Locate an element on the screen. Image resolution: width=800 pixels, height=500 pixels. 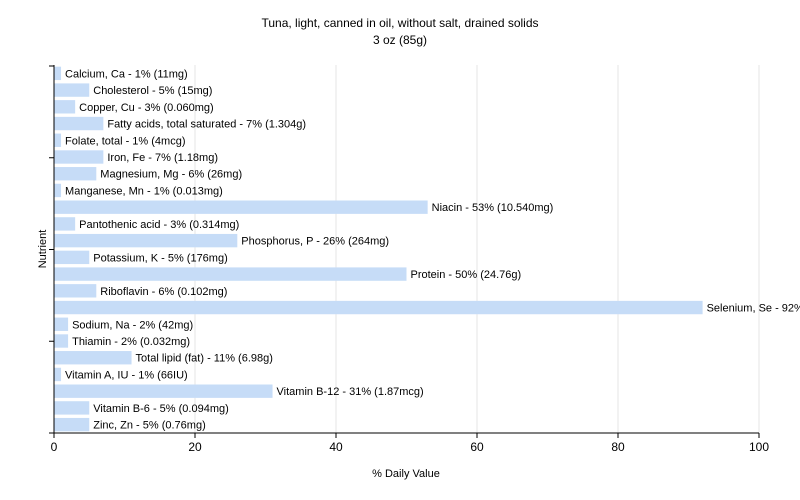
bar-label-15: Sodium, Na - 2% (42mg) is located at coordinates (132, 325).